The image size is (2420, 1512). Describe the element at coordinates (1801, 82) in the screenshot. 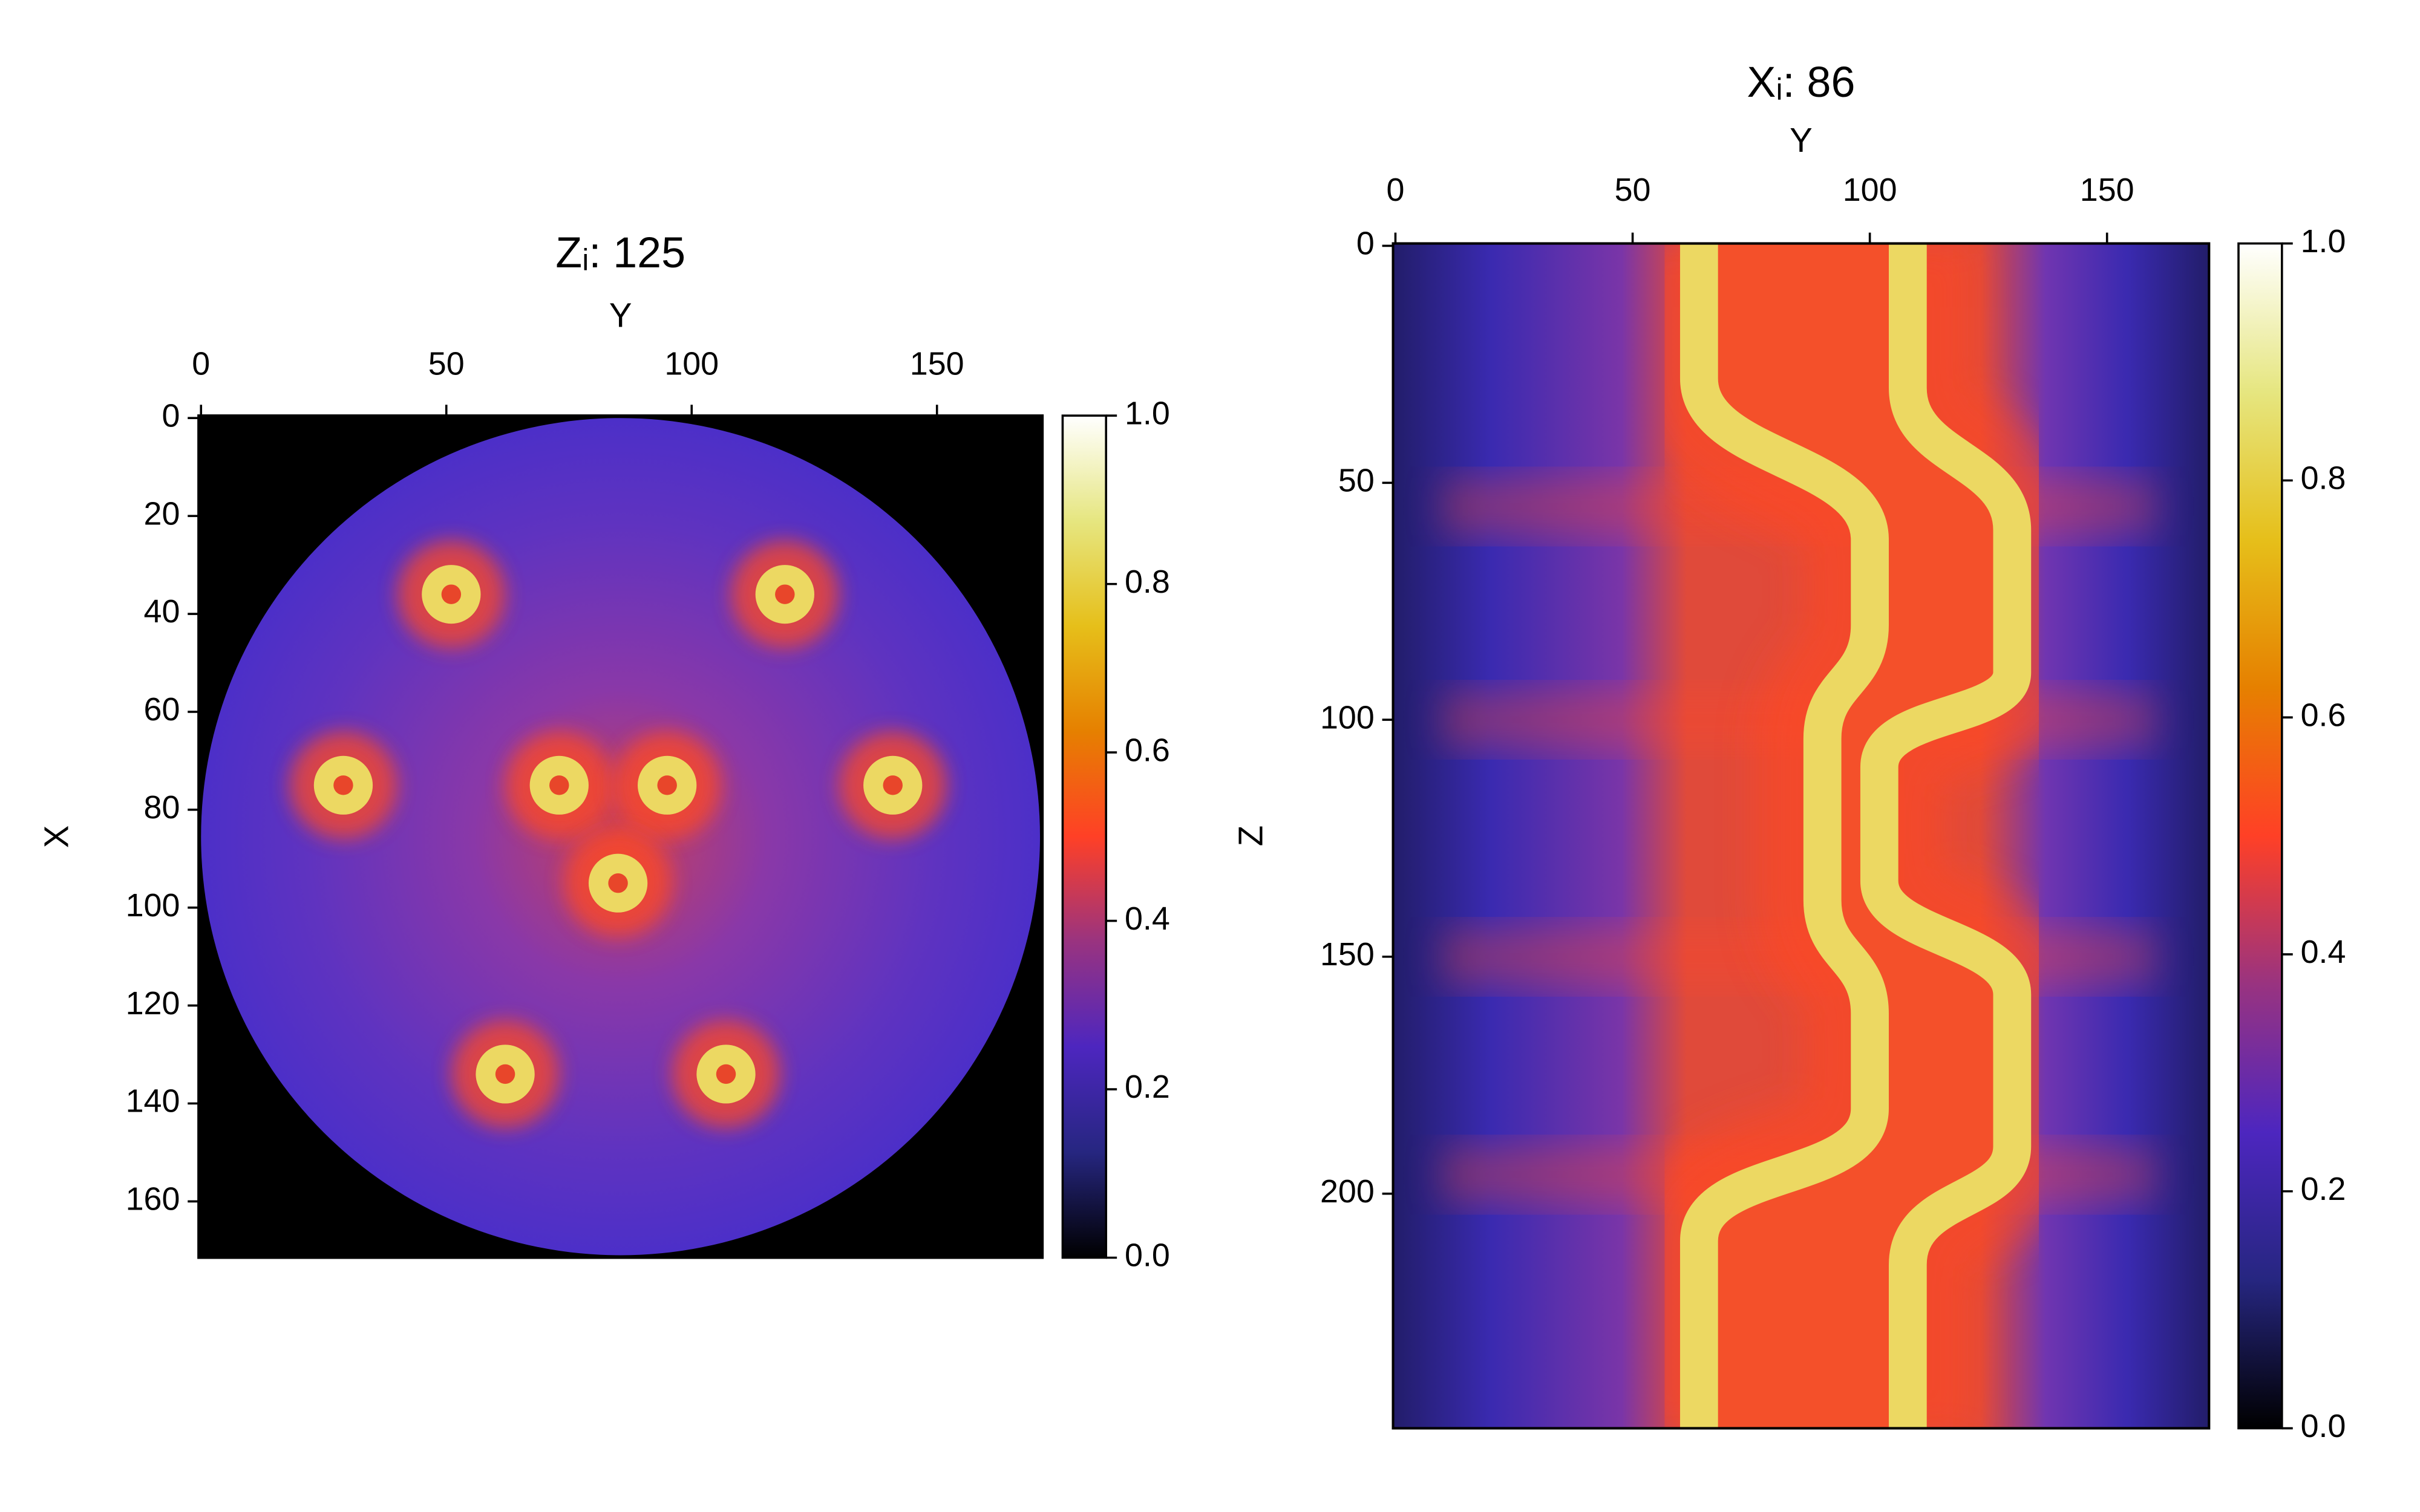

I see `chart-title: Xᵢ: 86` at that location.